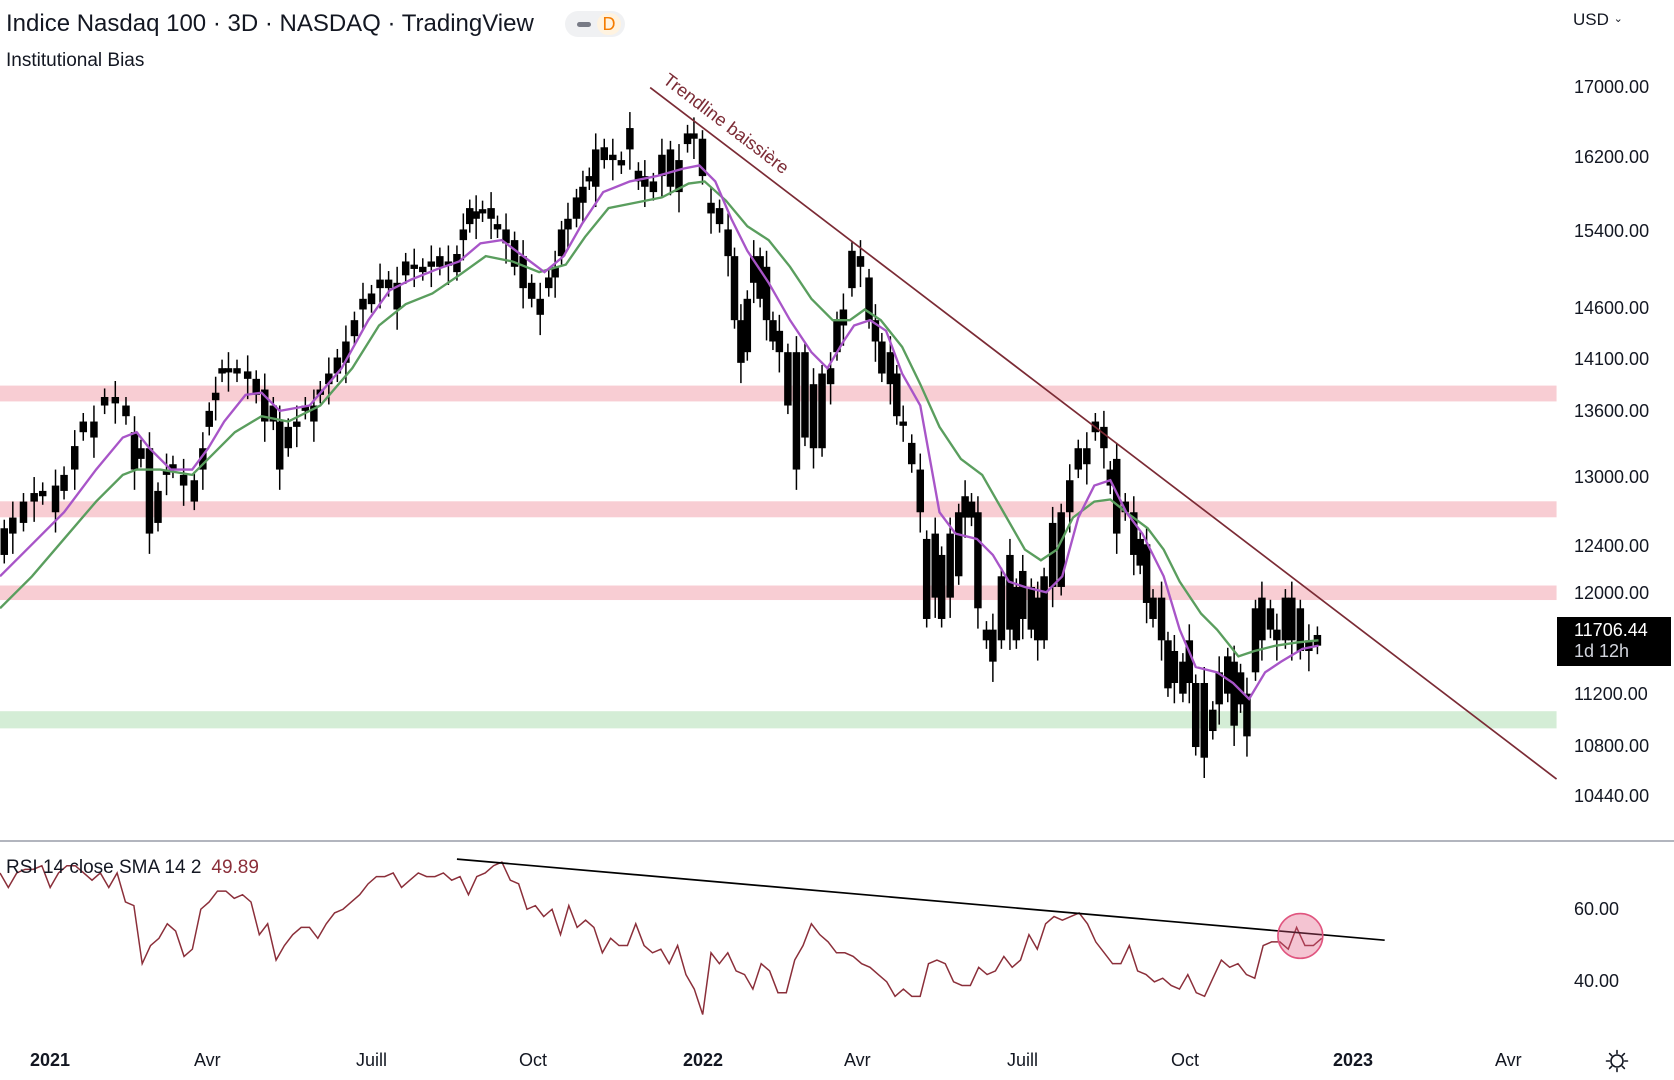 This screenshot has height=1080, width=1674. I want to click on support-zone, so click(778, 720).